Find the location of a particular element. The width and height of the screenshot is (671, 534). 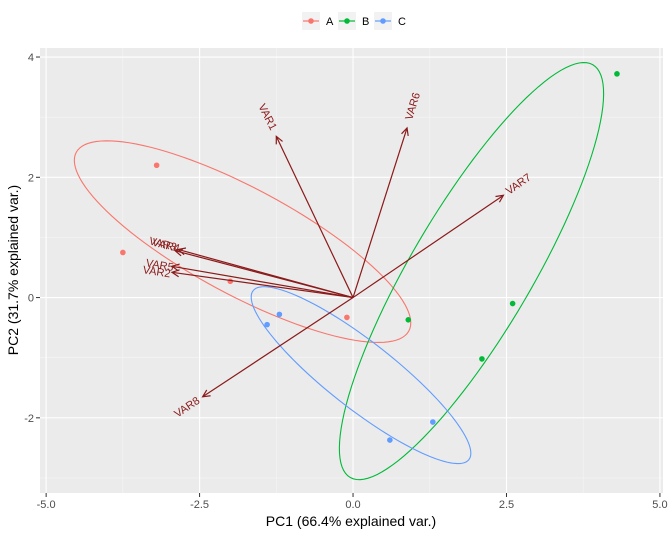

arrowhead-var7 is located at coordinates (500, 198).